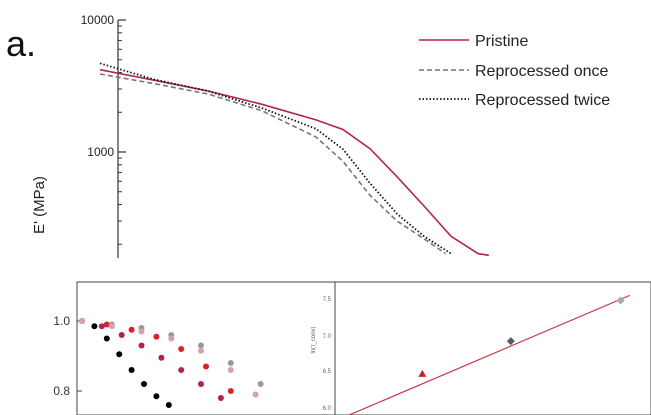 This screenshot has height=415, width=651. I want to click on normalized-chart: 1.0 0.8, so click(194, 348).